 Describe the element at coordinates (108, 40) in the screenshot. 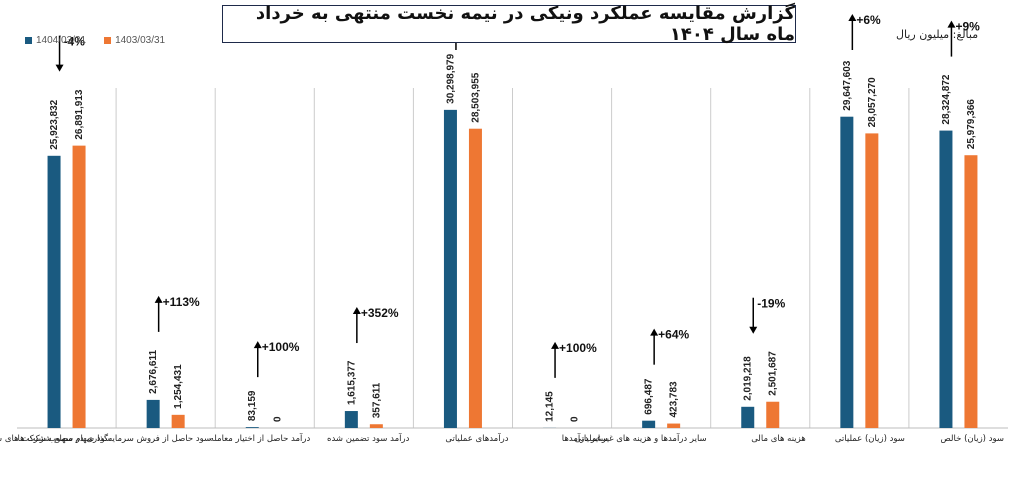

I see `legend-swatch-series2` at that location.